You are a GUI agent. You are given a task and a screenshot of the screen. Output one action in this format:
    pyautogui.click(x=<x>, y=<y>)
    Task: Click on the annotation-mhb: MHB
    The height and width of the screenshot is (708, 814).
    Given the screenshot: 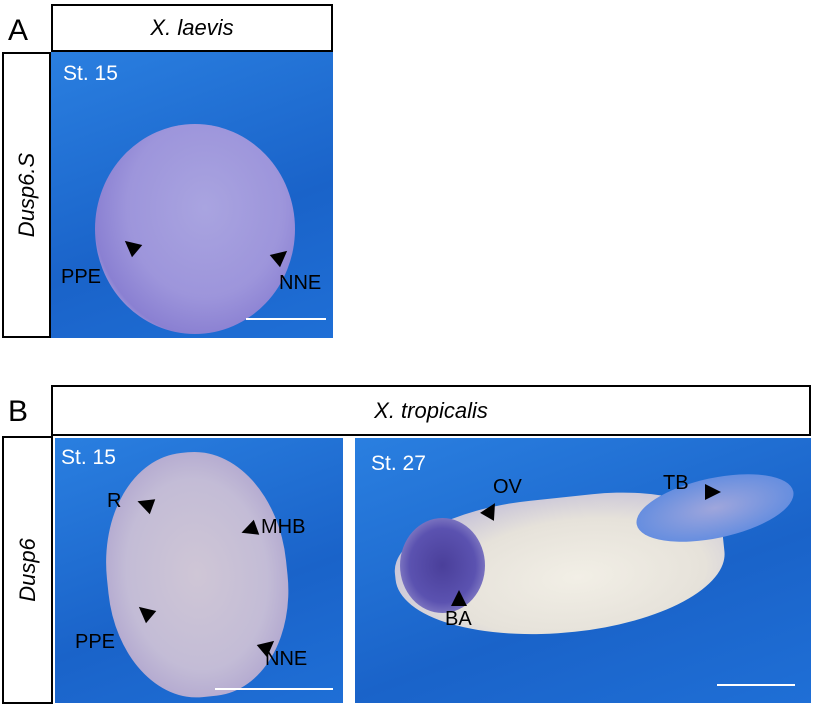 What is the action you would take?
    pyautogui.click(x=283, y=527)
    